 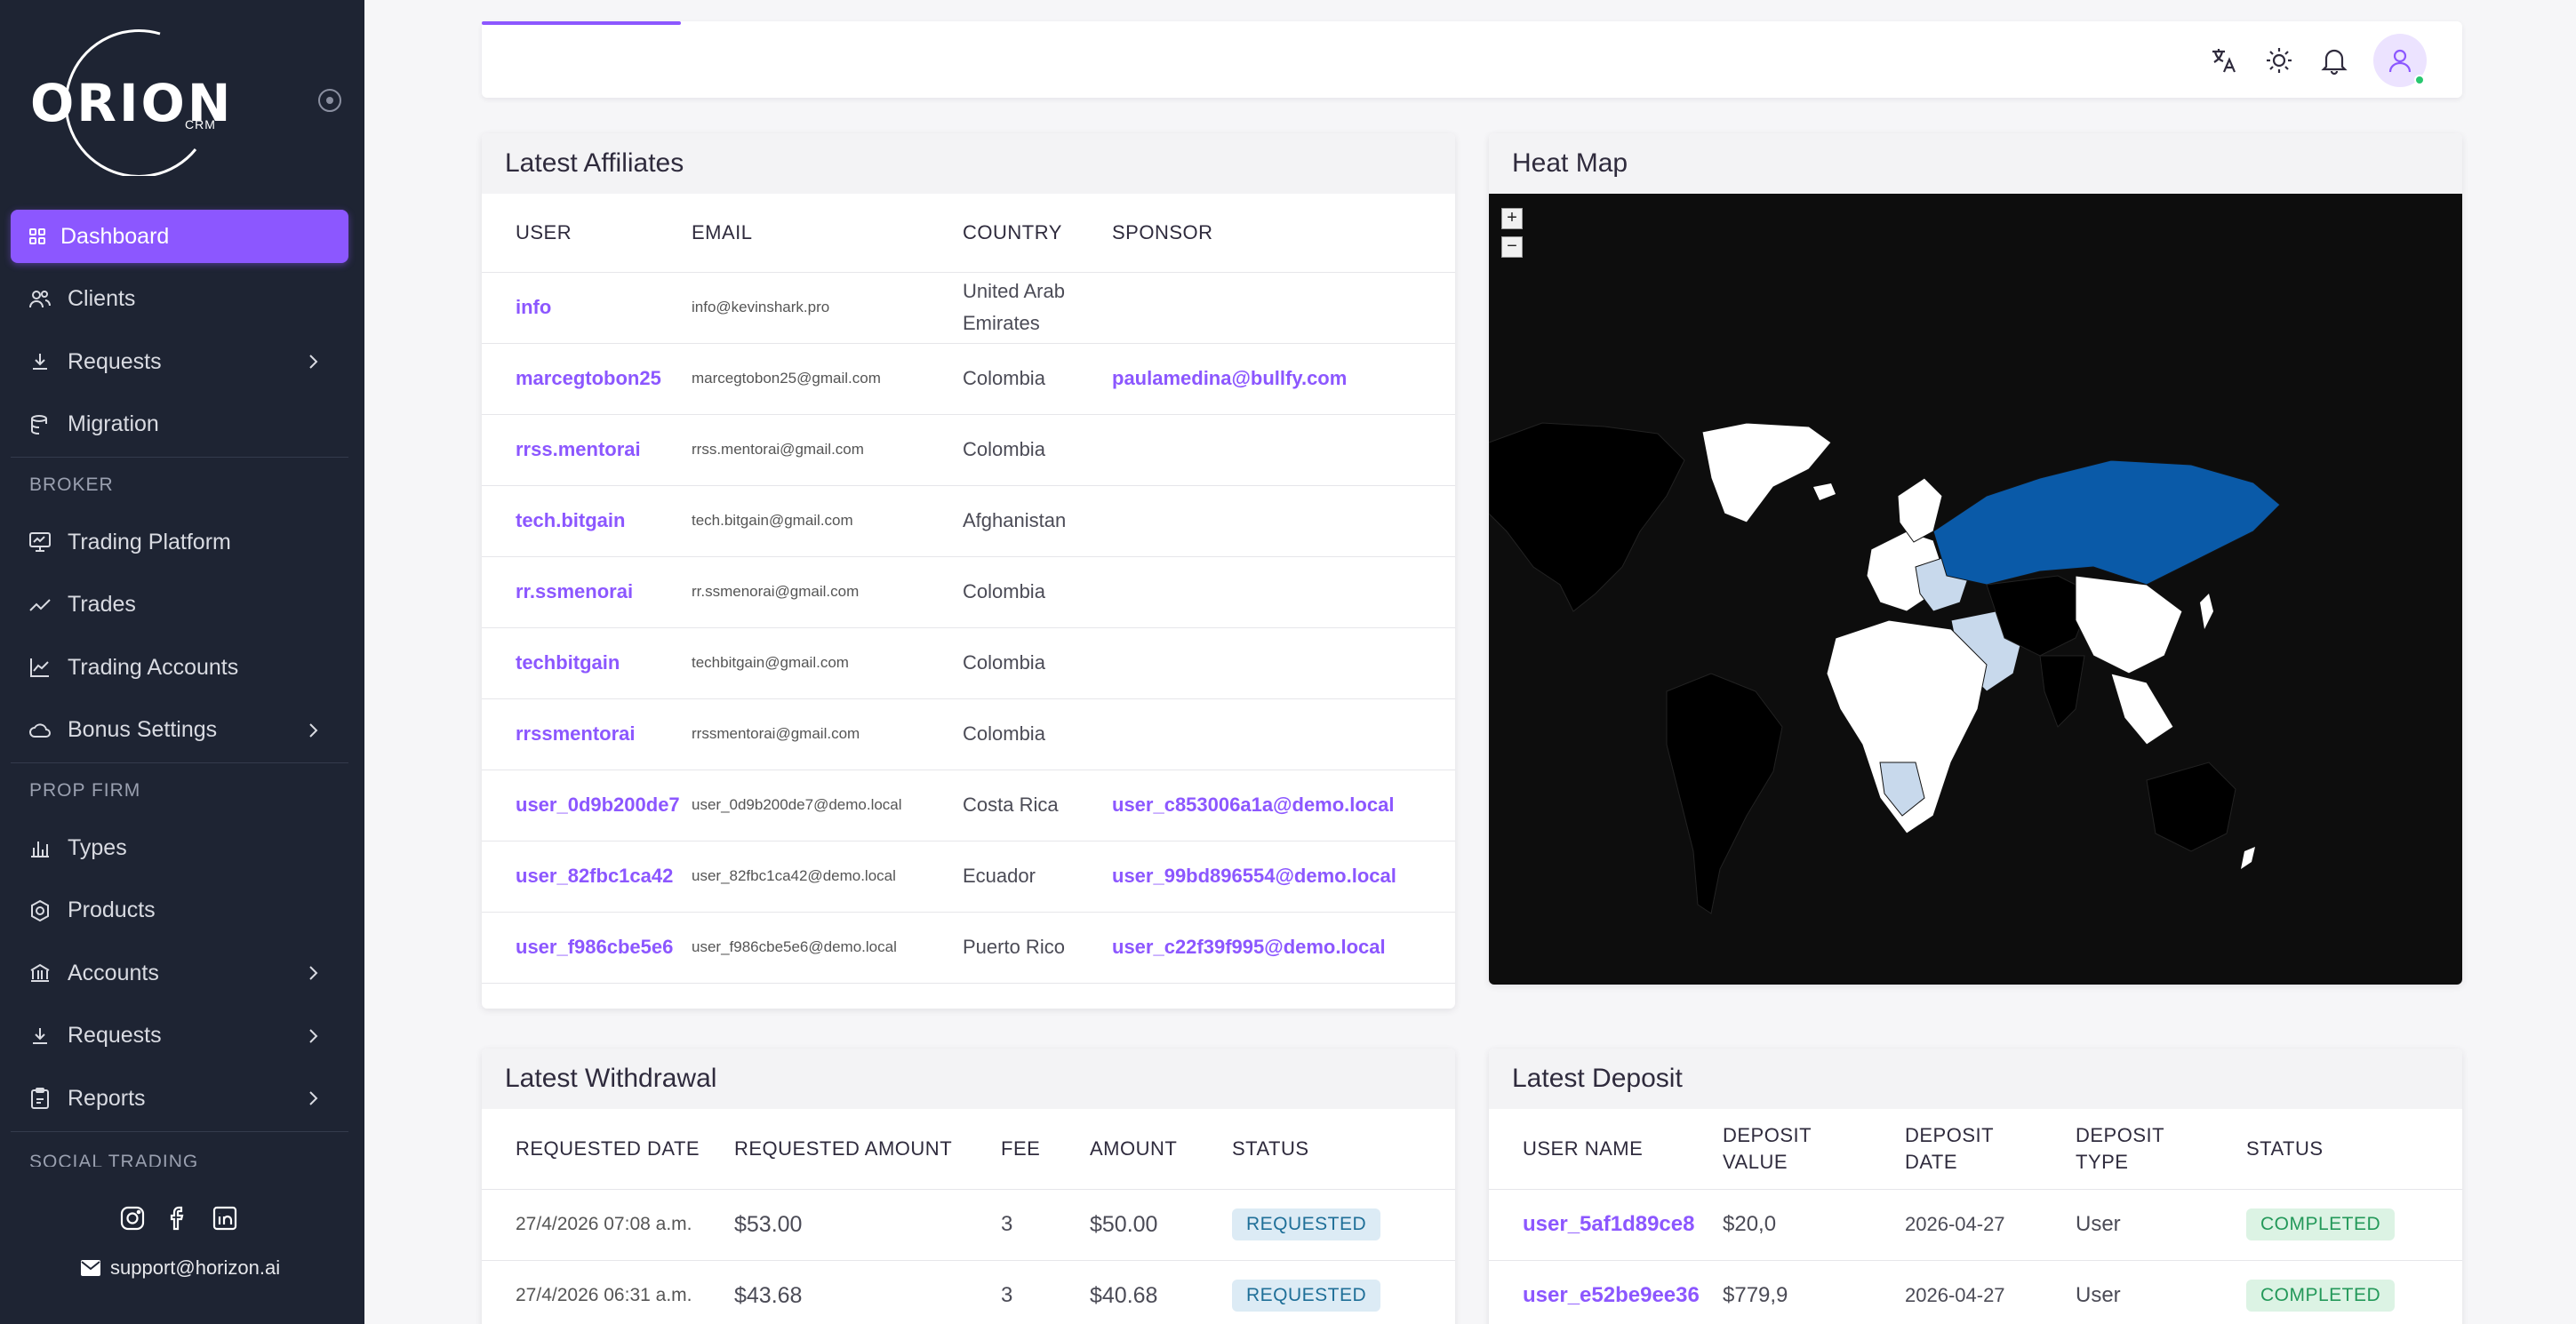 What do you see at coordinates (568, 662) in the screenshot?
I see `user-link: techbitgain` at bounding box center [568, 662].